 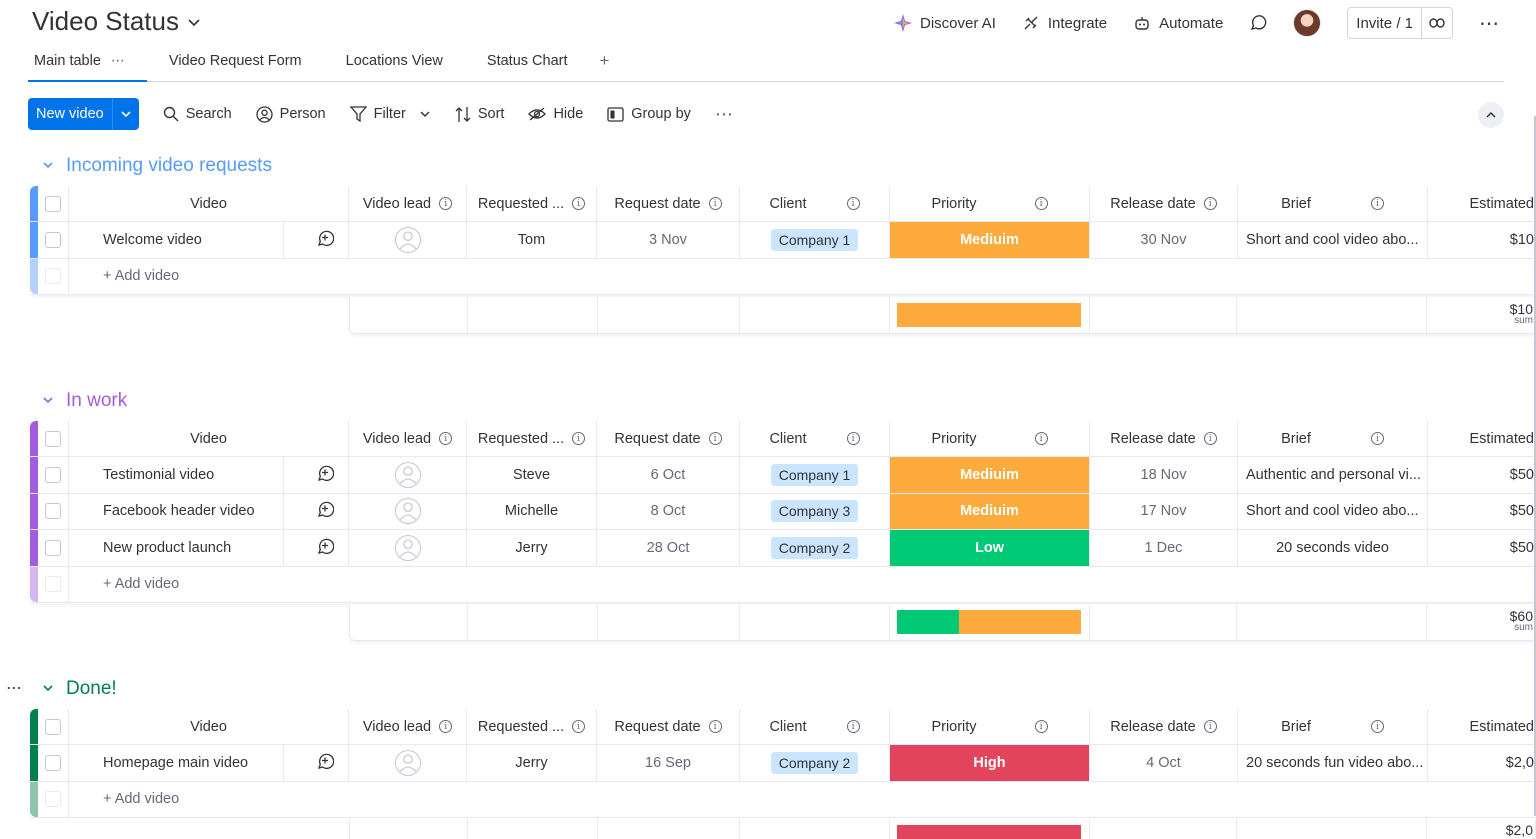 I want to click on group-title: Incoming video requests, so click(x=169, y=165).